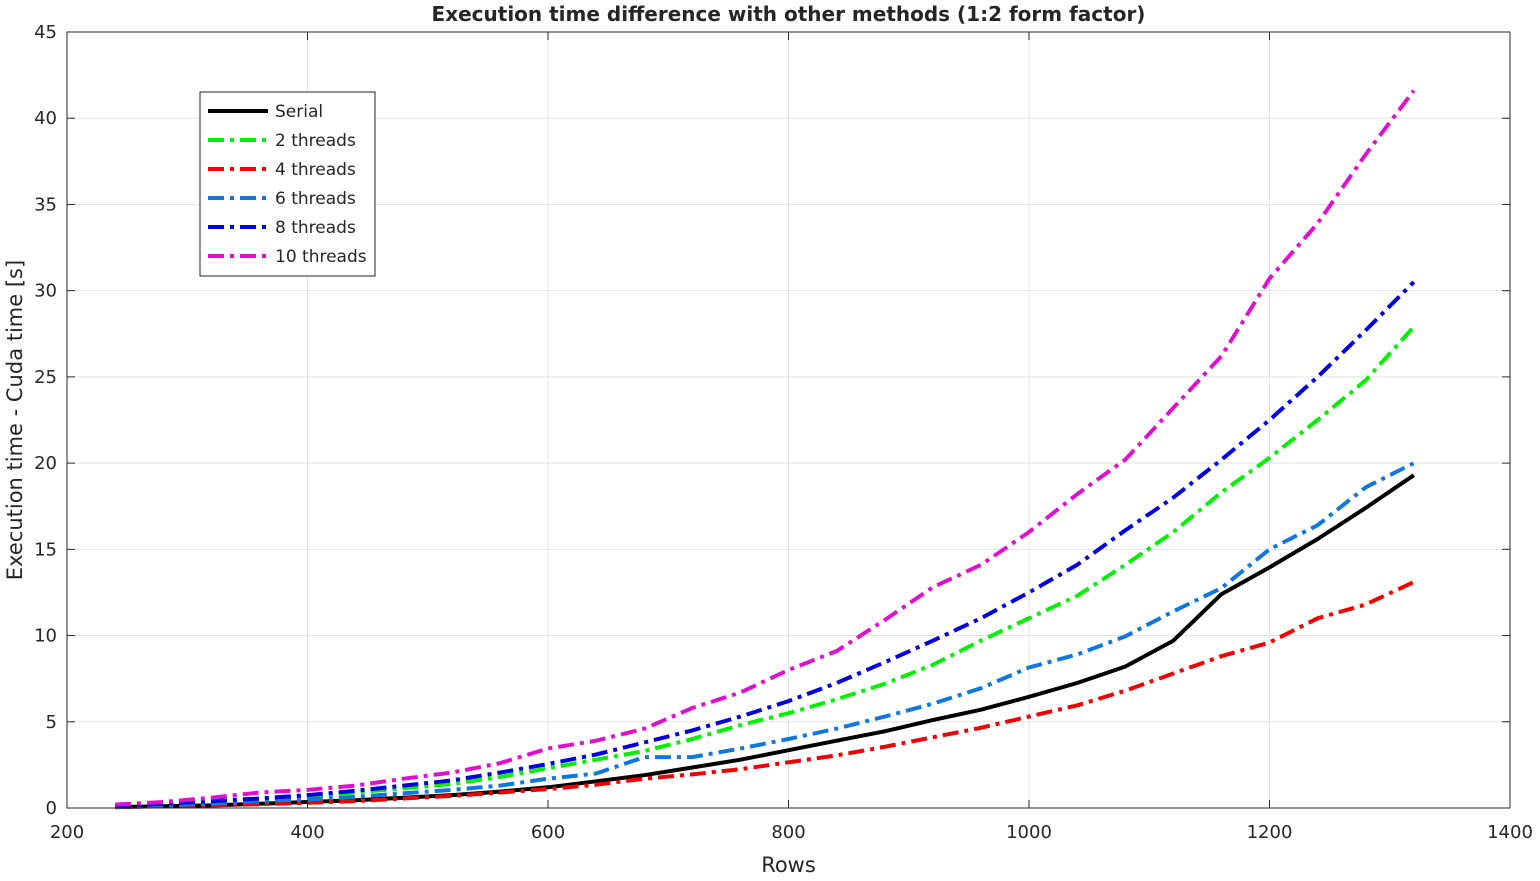  Describe the element at coordinates (51, 808) in the screenshot. I see `y-tick-label: 0` at that location.